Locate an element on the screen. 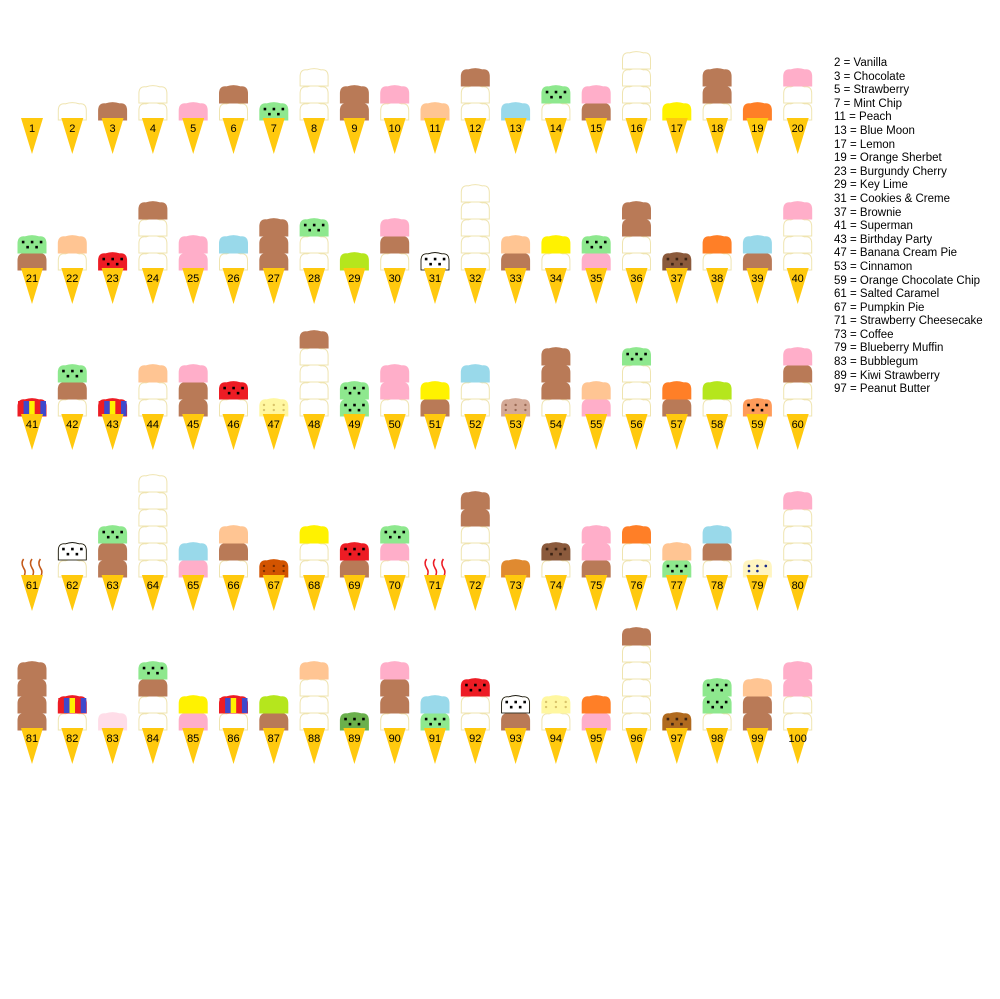 This screenshot has width=1000, height=999. cone-26: 26 is located at coordinates (233, 269).